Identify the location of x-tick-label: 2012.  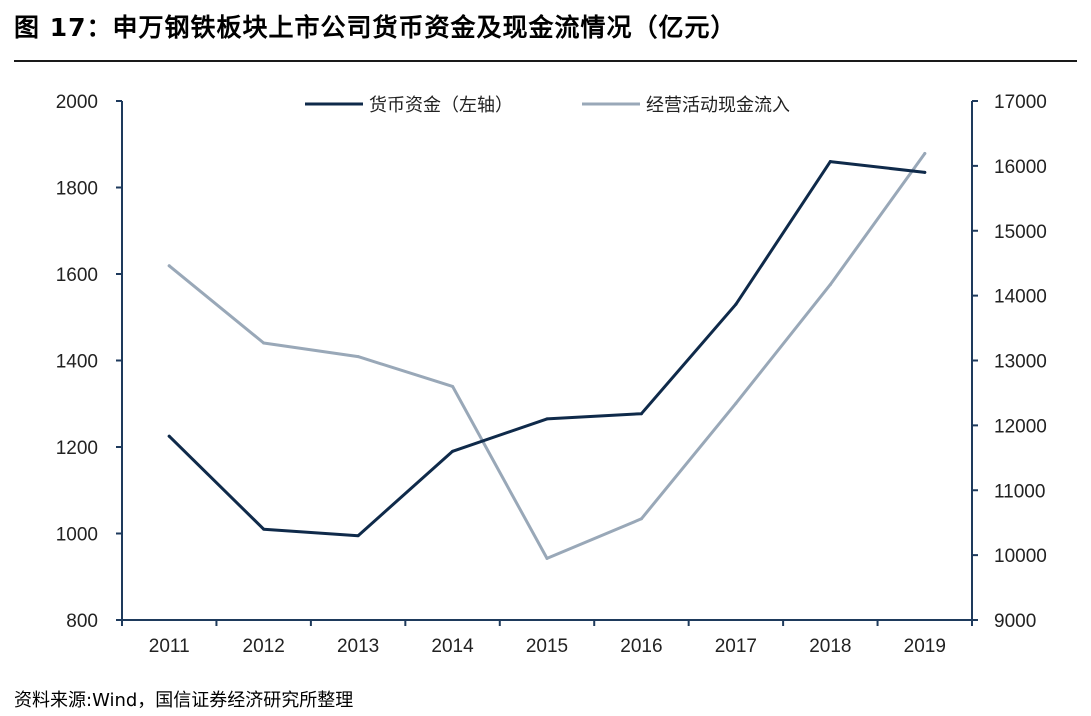
(264, 646).